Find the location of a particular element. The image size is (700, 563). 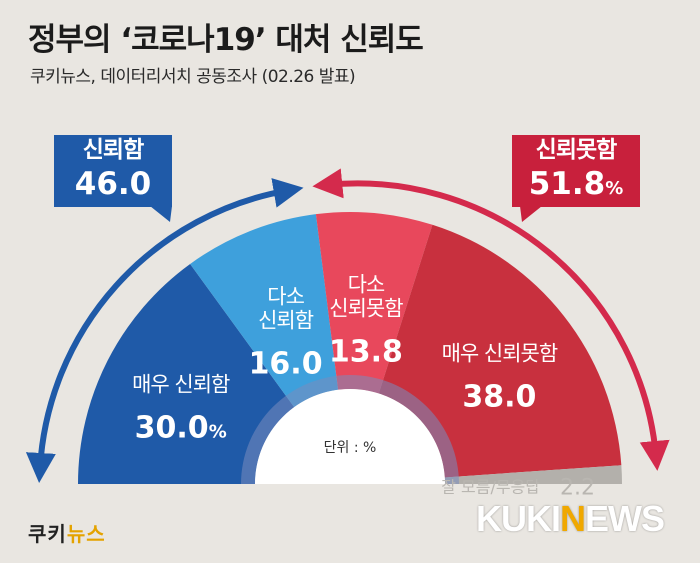

slice-value-3: 13.8 is located at coordinates (366, 352).